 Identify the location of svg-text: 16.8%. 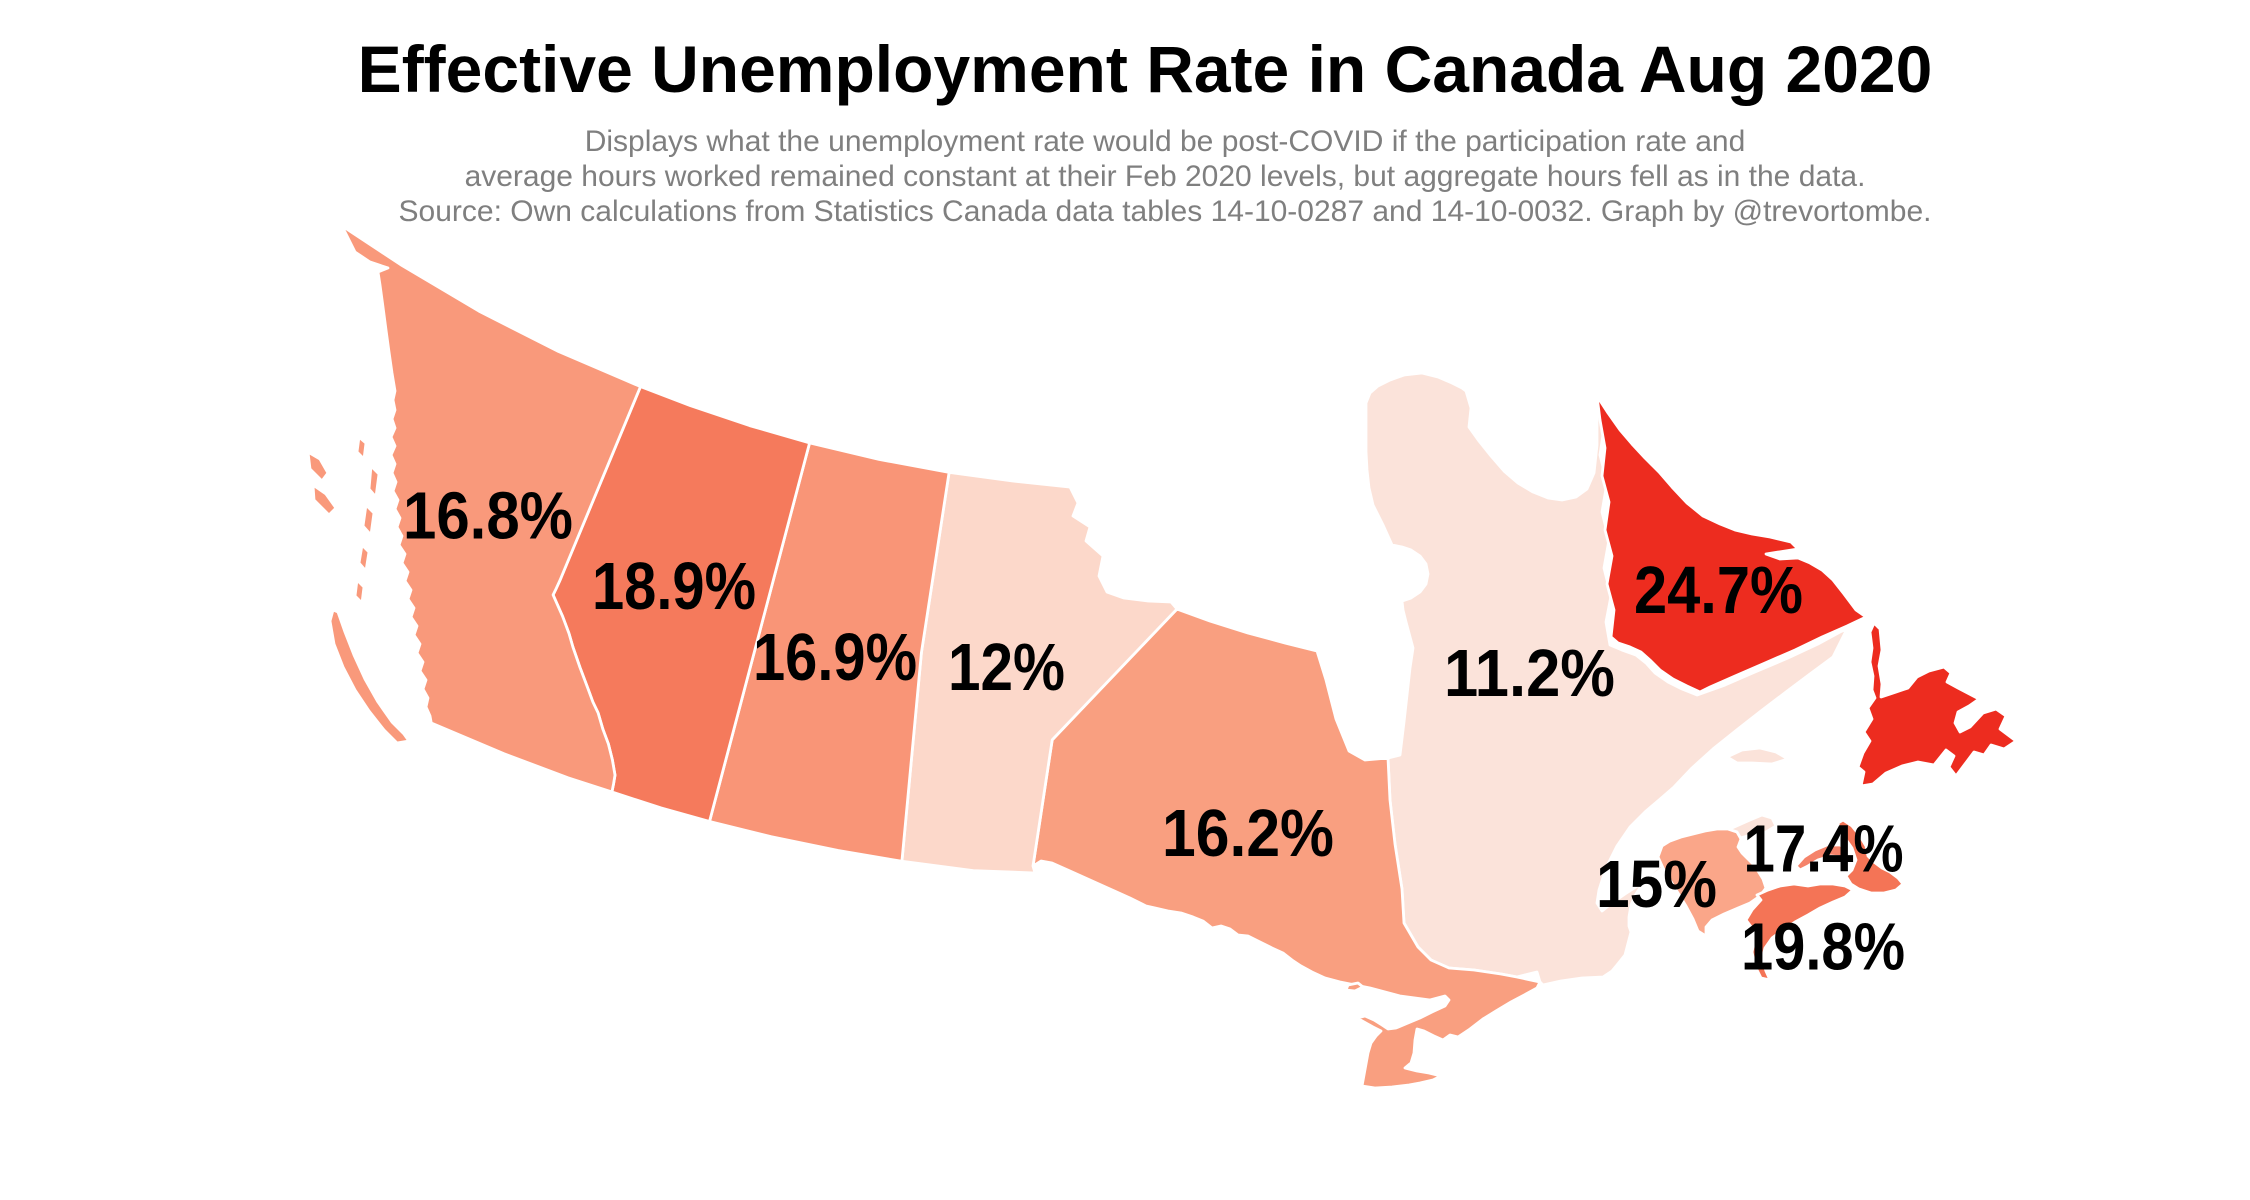
(488, 516).